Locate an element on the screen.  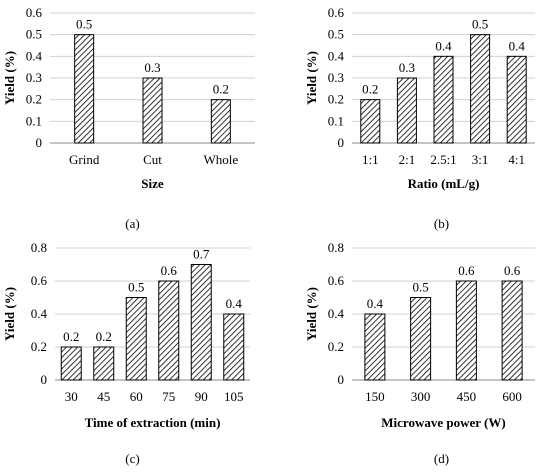
panel-label: (c) is located at coordinates (132, 458).